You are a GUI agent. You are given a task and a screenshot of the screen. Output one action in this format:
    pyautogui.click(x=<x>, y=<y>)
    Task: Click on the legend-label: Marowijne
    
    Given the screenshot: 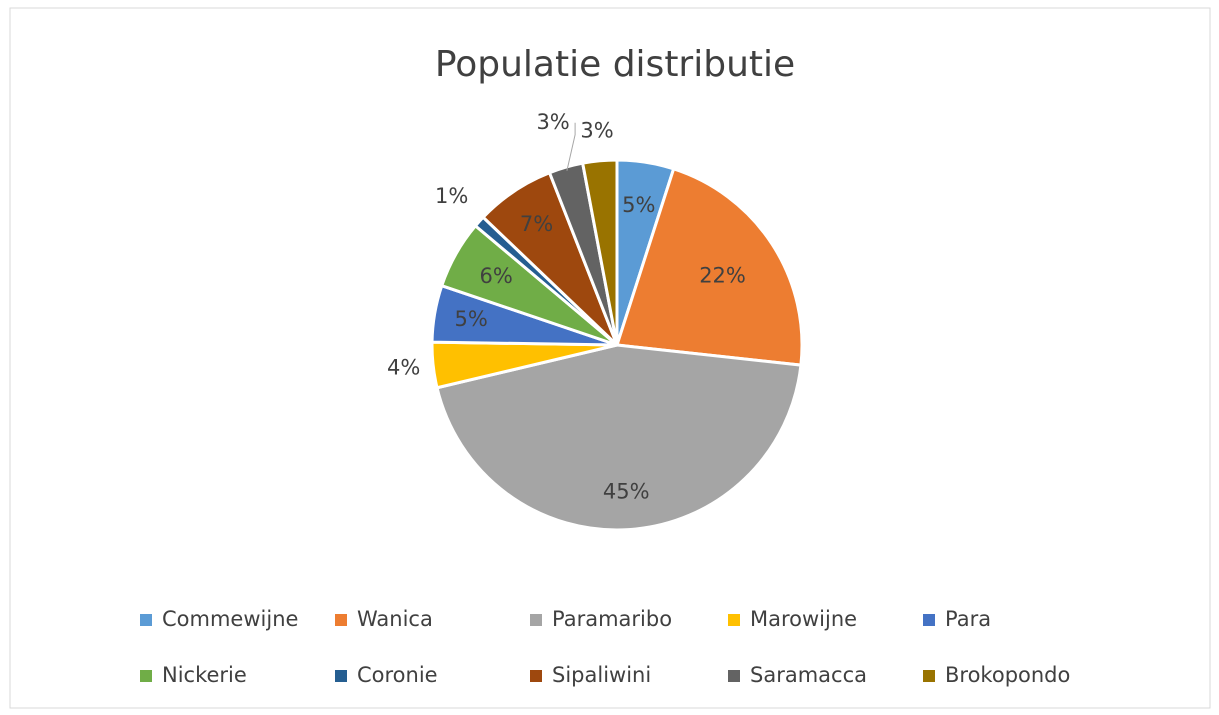 What is the action you would take?
    pyautogui.click(x=803, y=619)
    